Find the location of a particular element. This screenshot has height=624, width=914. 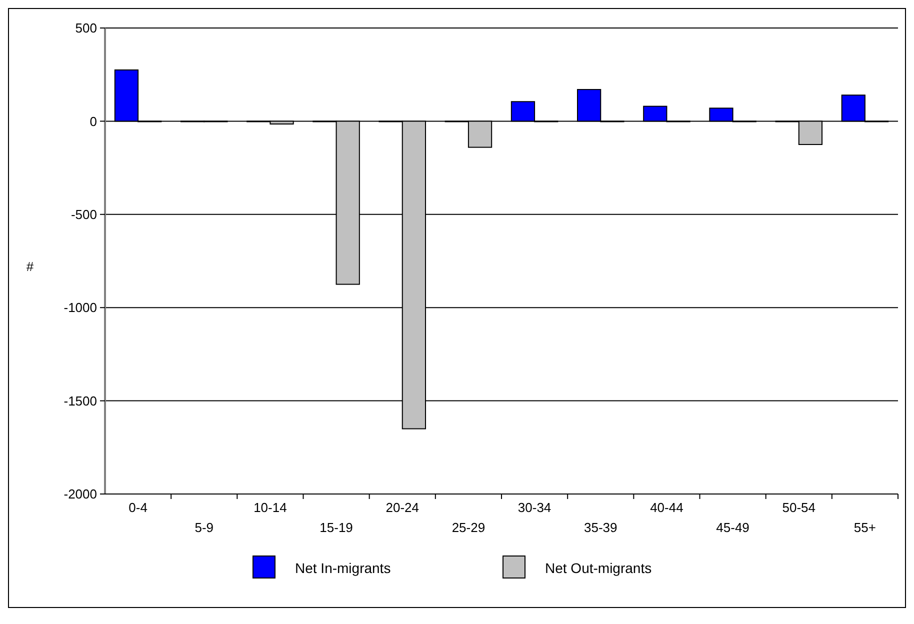

y-tick-label: -1000 is located at coordinates (80, 308).